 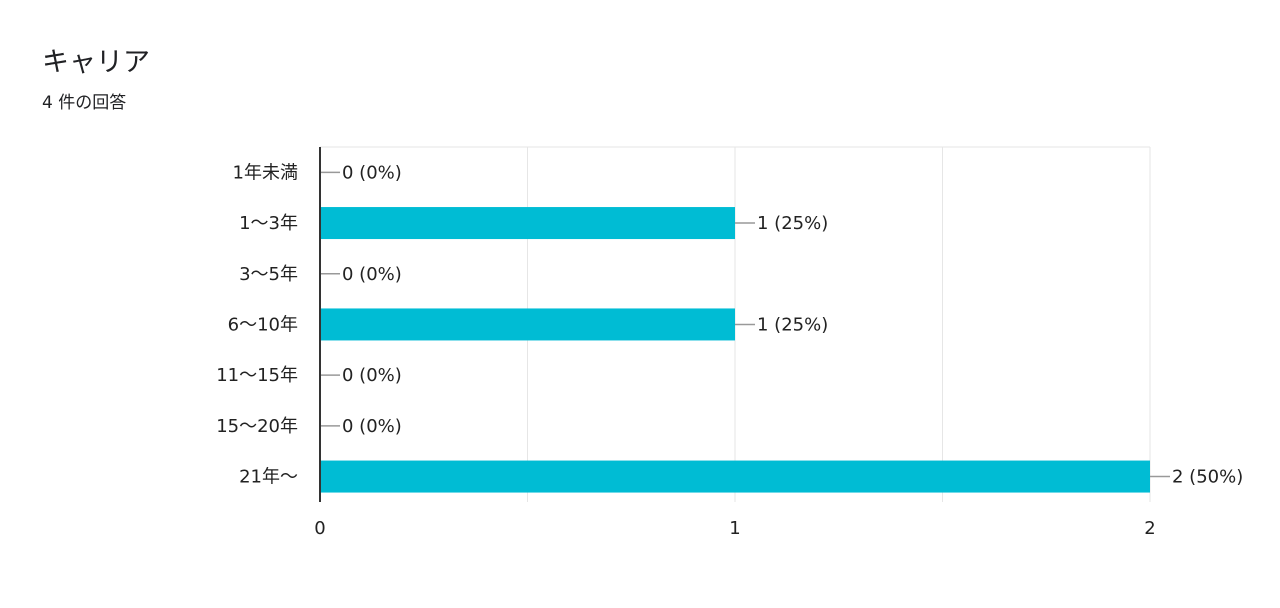 I want to click on response-count: 4 件の回答, so click(x=84, y=103).